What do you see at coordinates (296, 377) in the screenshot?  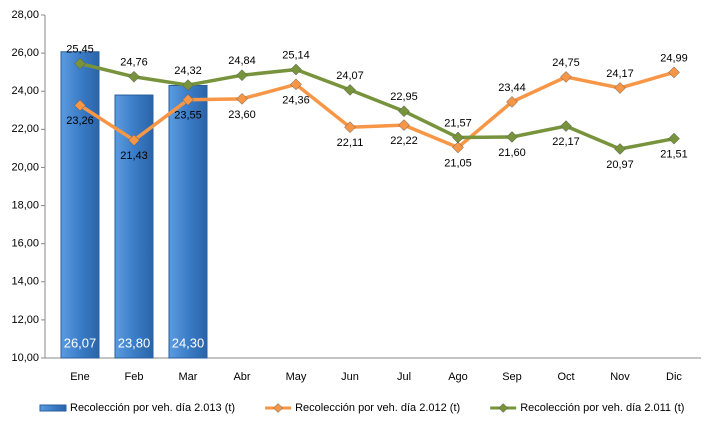 I see `x-tick-label: May` at bounding box center [296, 377].